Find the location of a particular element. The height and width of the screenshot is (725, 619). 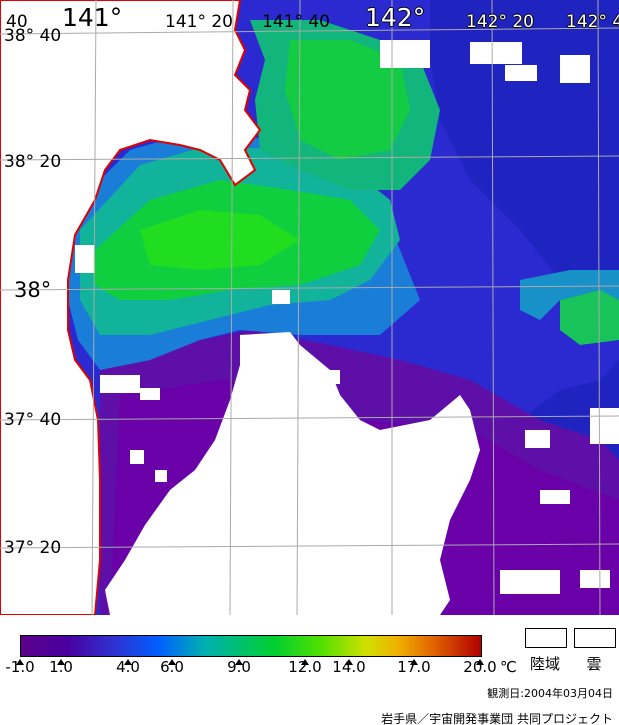

latitude-label-37-40: 37° 40 is located at coordinates (33, 420).